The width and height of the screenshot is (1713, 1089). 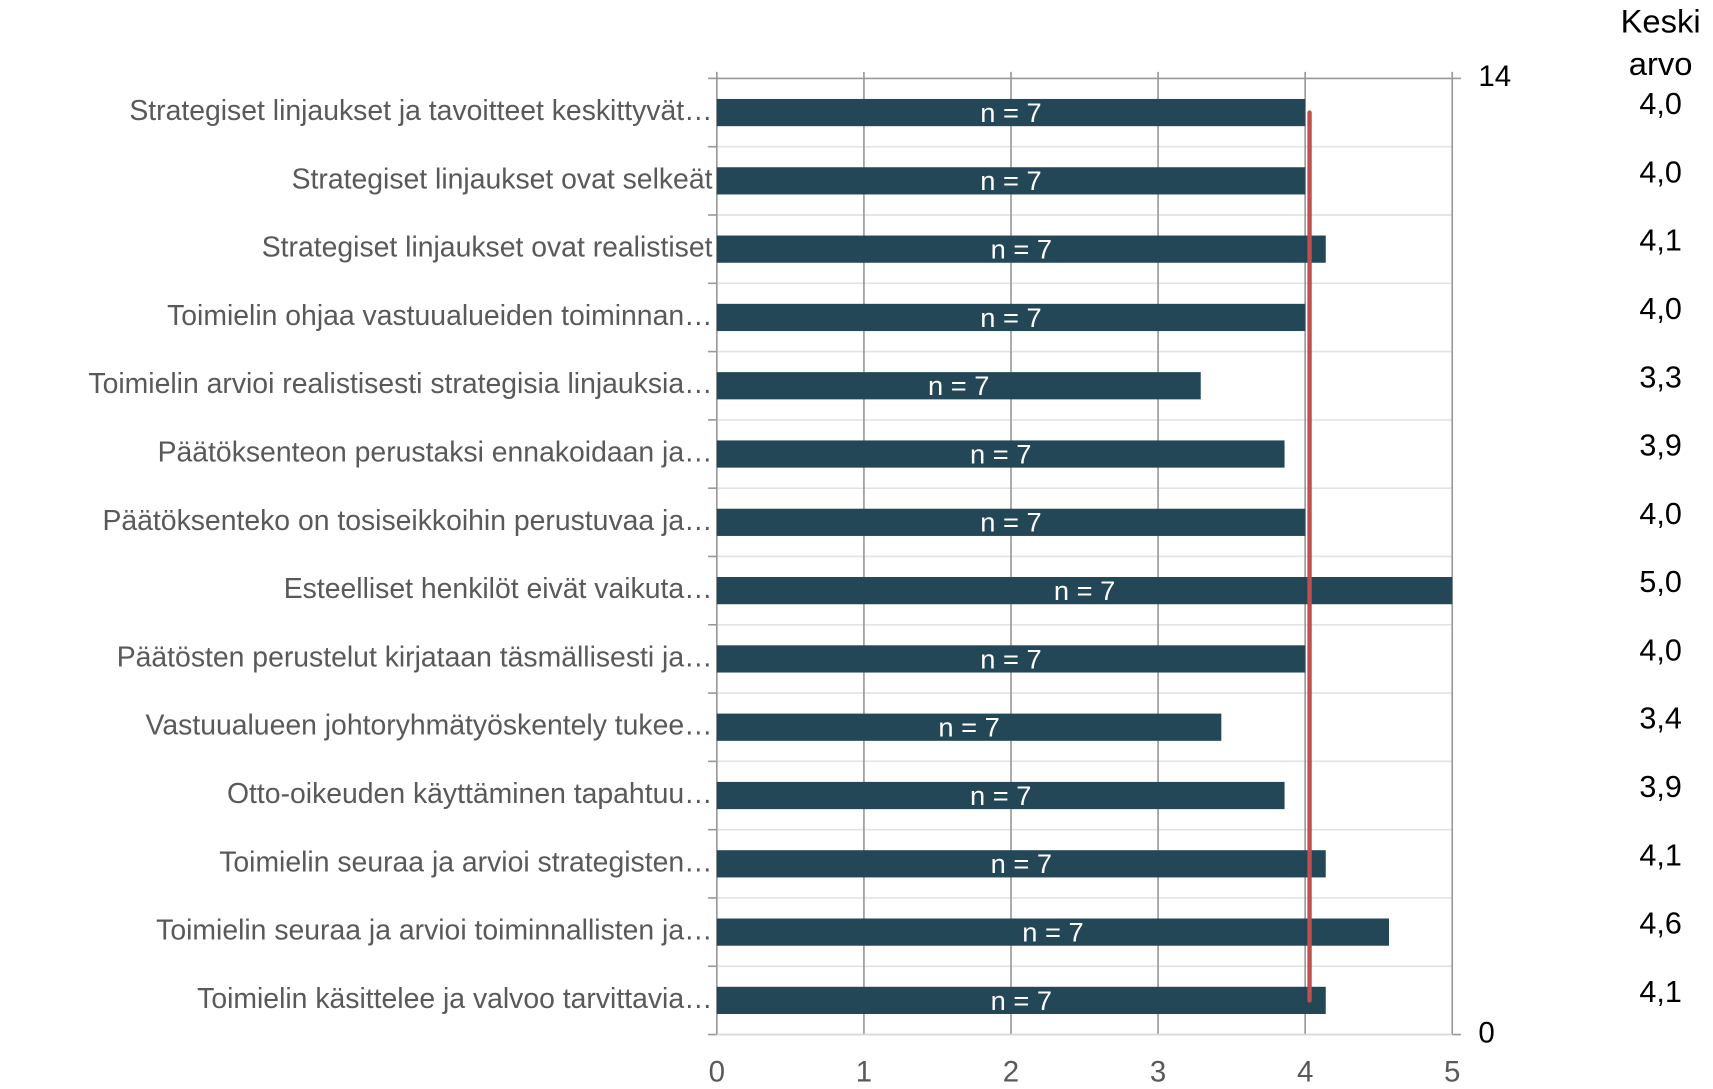 I want to click on y-tick-label: Strategiset linjaukset ovat realistiset, so click(x=487, y=248).